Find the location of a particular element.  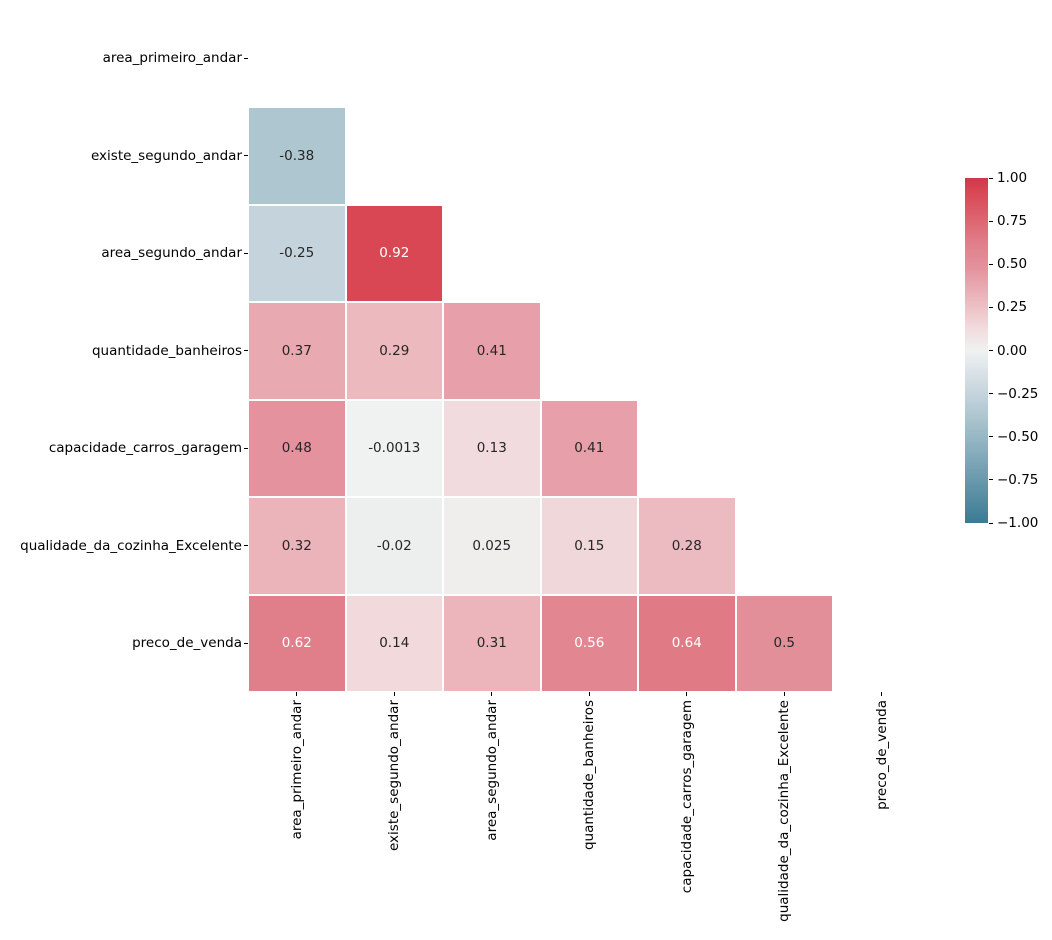

heatmap-cell: 0.28 is located at coordinates (687, 546).